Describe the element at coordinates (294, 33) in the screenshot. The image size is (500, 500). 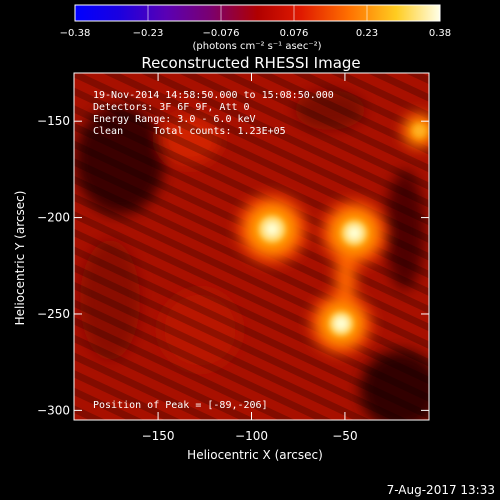
I see `colorbar-tick-label: 0.076` at that location.